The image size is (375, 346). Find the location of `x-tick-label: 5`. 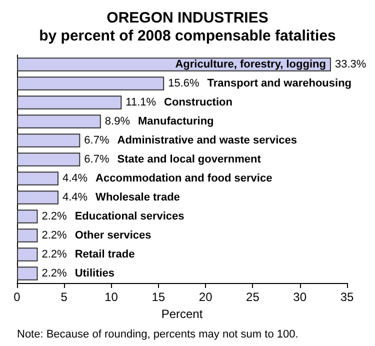

x-tick-label: 5 is located at coordinates (64, 297).